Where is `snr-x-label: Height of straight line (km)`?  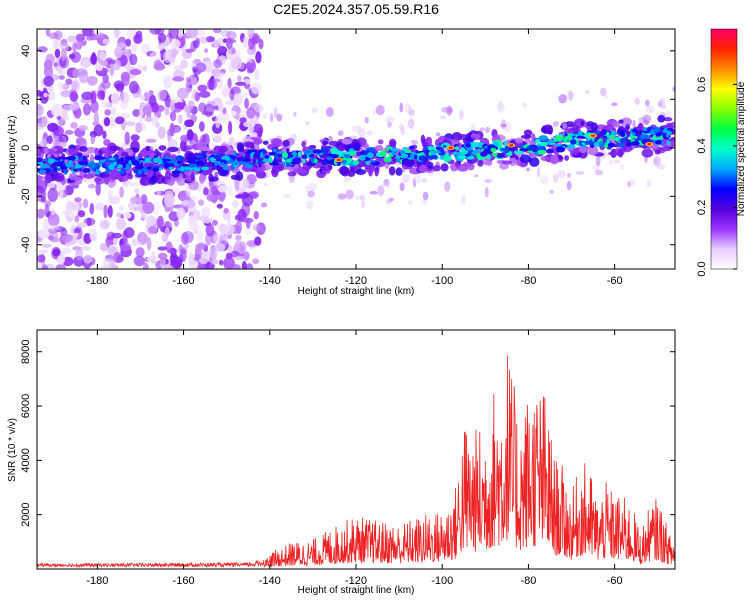 snr-x-label: Height of straight line (km) is located at coordinates (356, 590).